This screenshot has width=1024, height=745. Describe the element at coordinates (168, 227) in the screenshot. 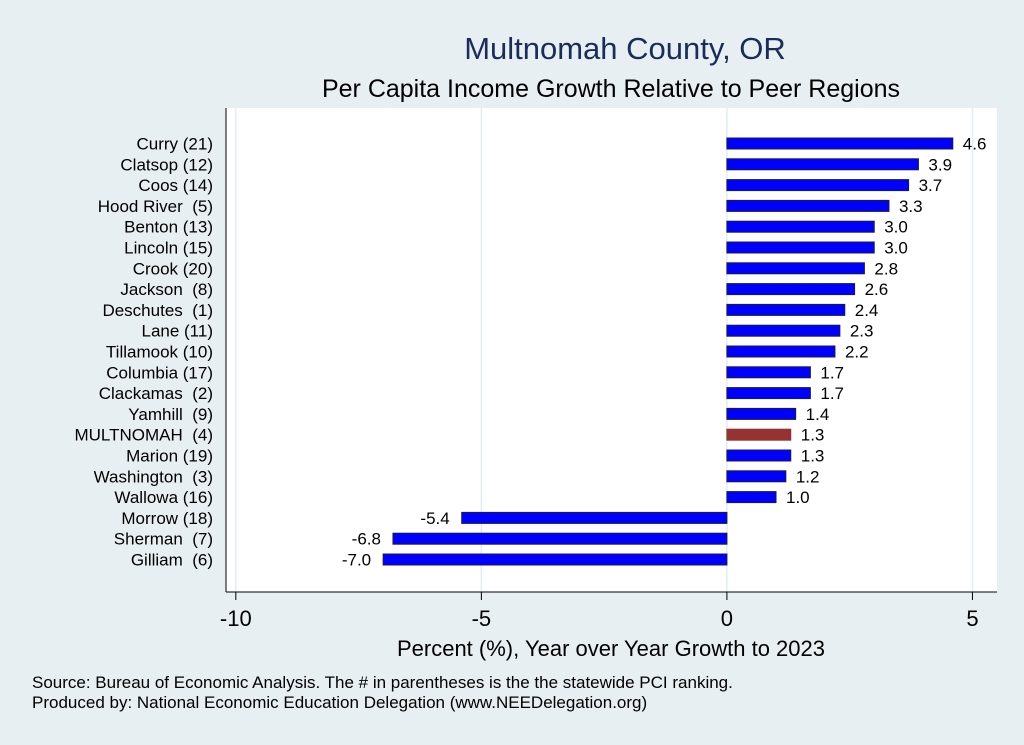

I see `category-label: Benton (13)` at that location.